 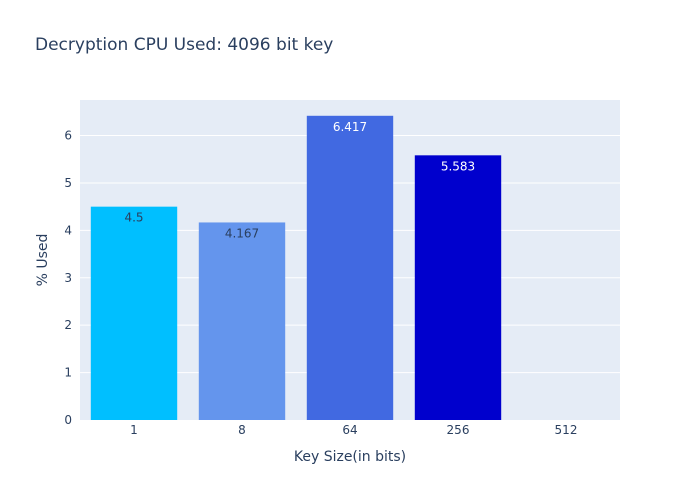 What do you see at coordinates (350, 457) in the screenshot?
I see `x-axis-title: Key Size(in bits)` at bounding box center [350, 457].